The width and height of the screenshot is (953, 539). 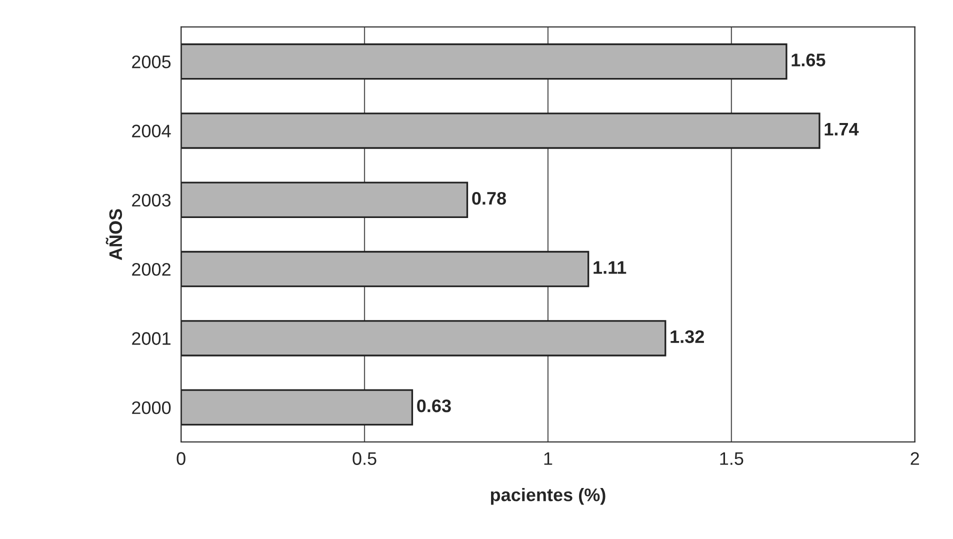 I want to click on data-label: 0.78, so click(x=489, y=198).